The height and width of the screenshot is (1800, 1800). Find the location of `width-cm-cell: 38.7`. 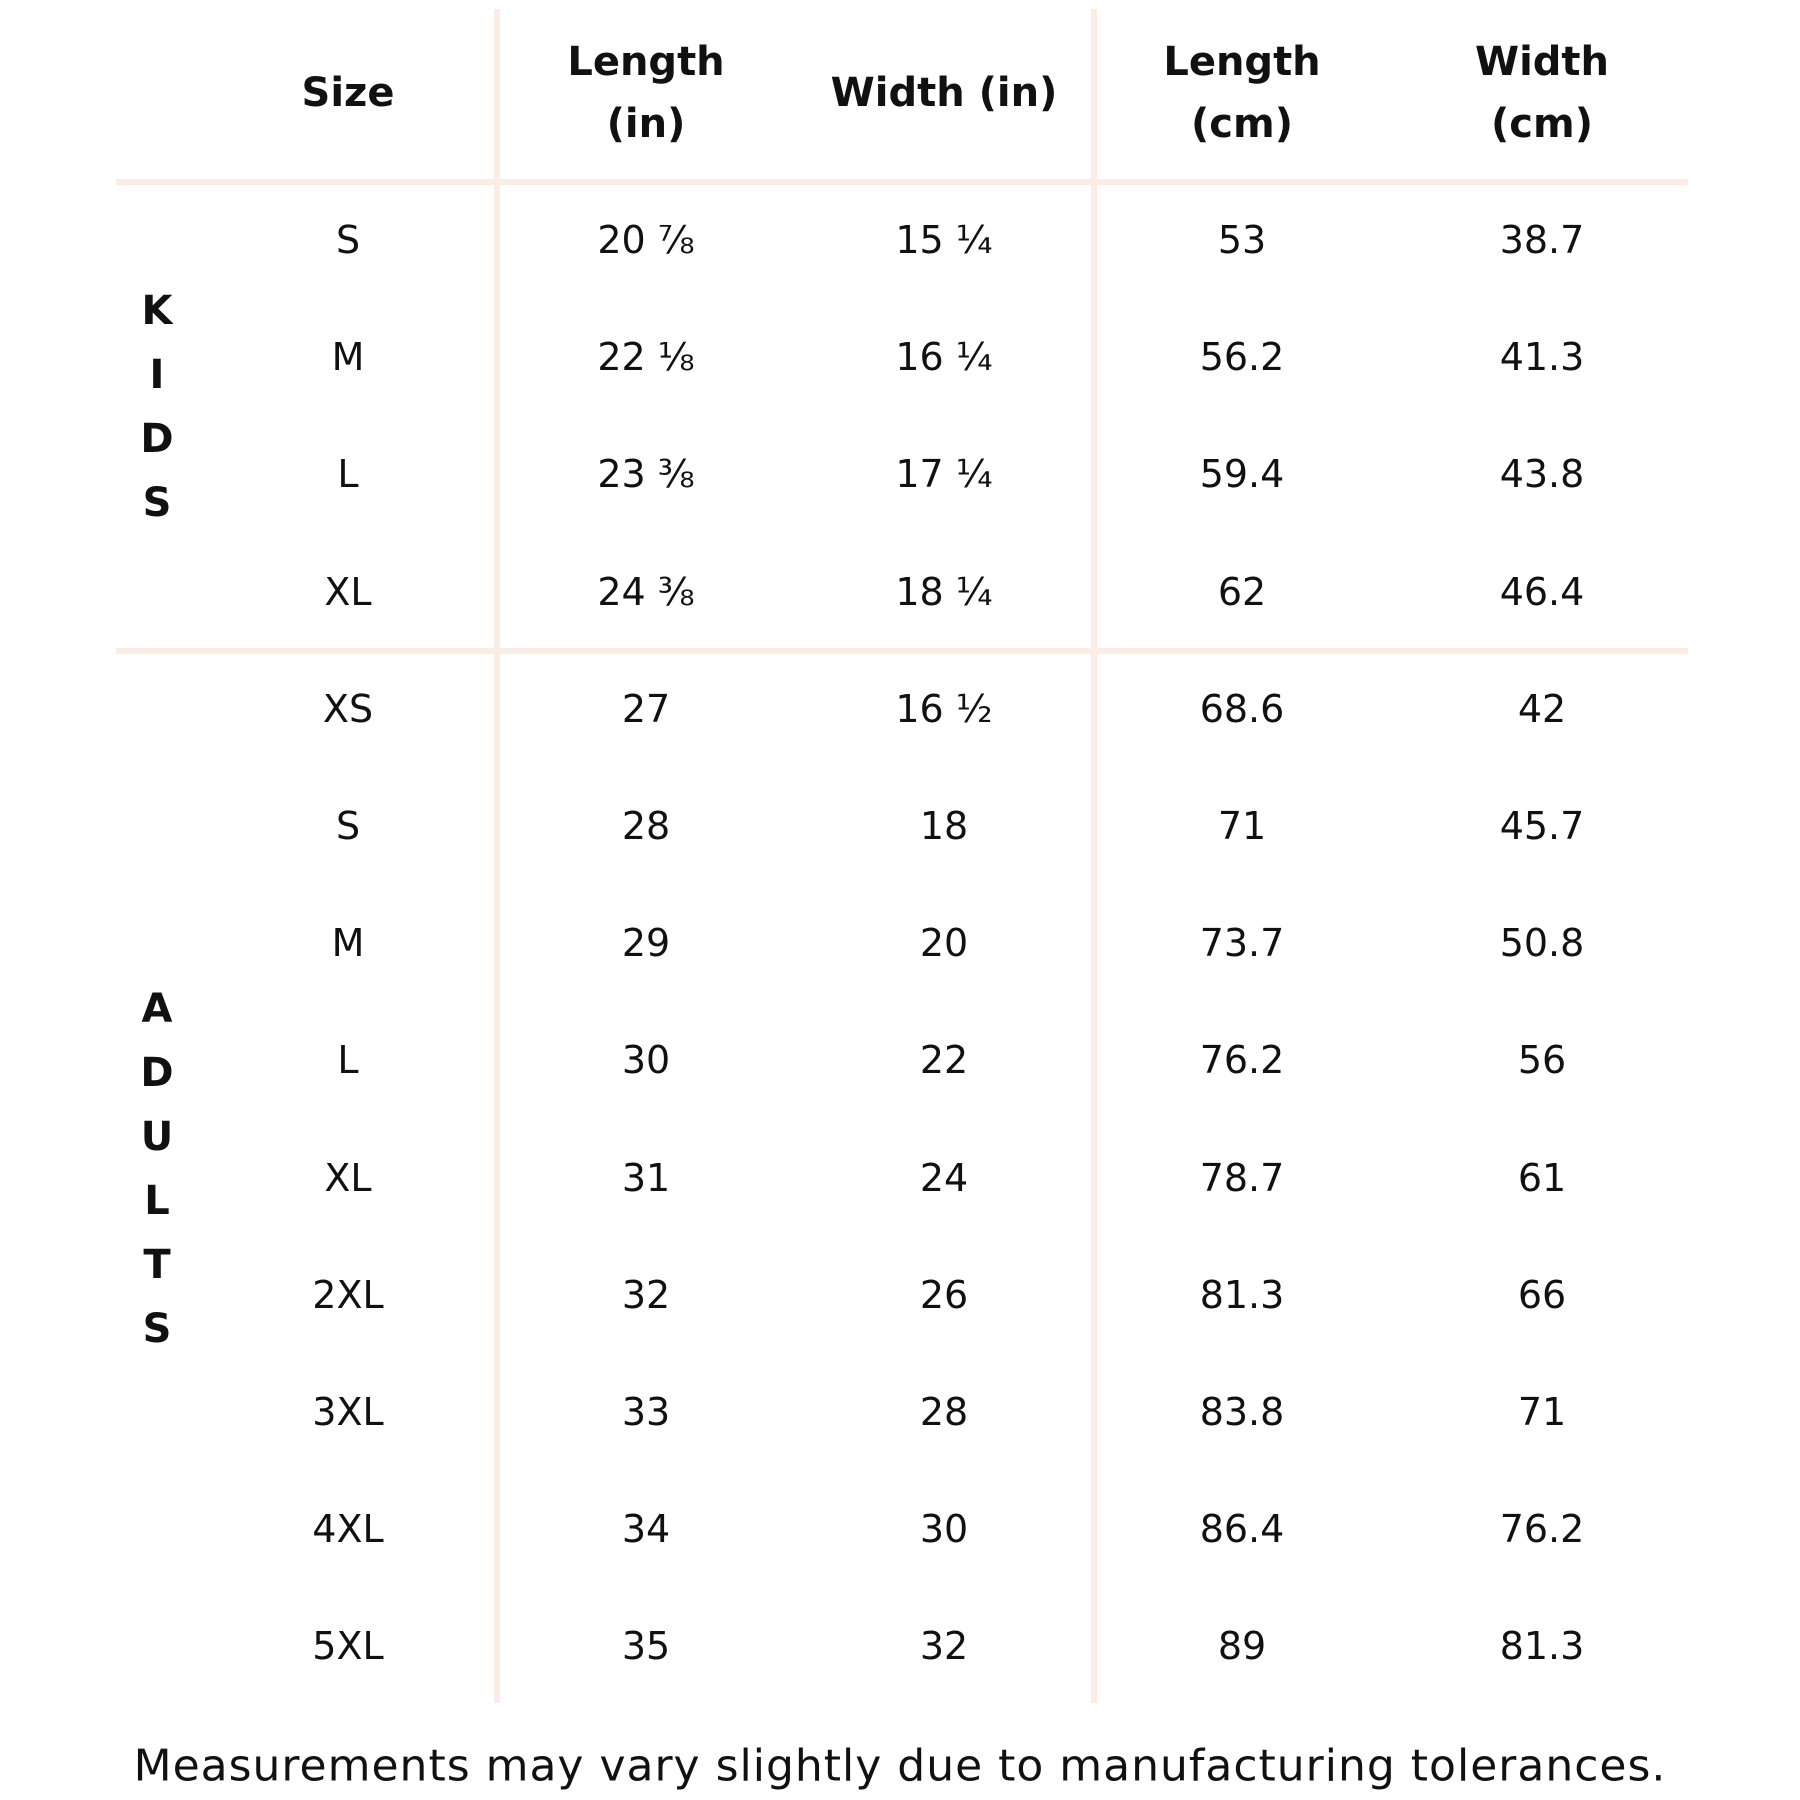

width-cm-cell: 38.7 is located at coordinates (1542, 240).